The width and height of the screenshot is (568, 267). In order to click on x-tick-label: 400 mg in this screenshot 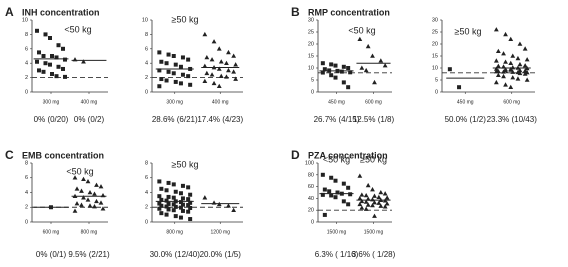, I will do `click(89, 102)`.